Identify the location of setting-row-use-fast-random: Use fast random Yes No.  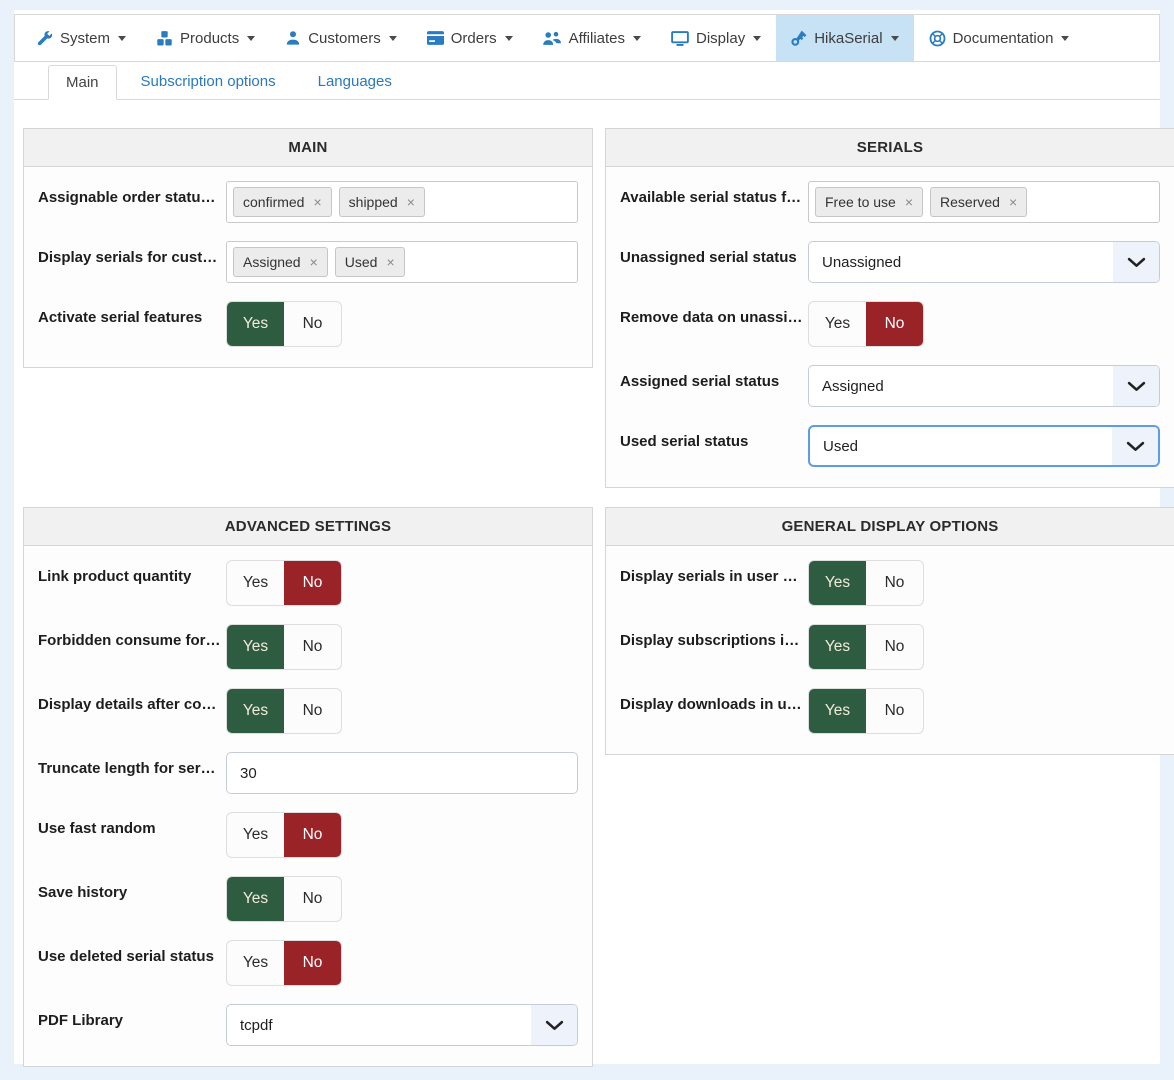
(308, 835).